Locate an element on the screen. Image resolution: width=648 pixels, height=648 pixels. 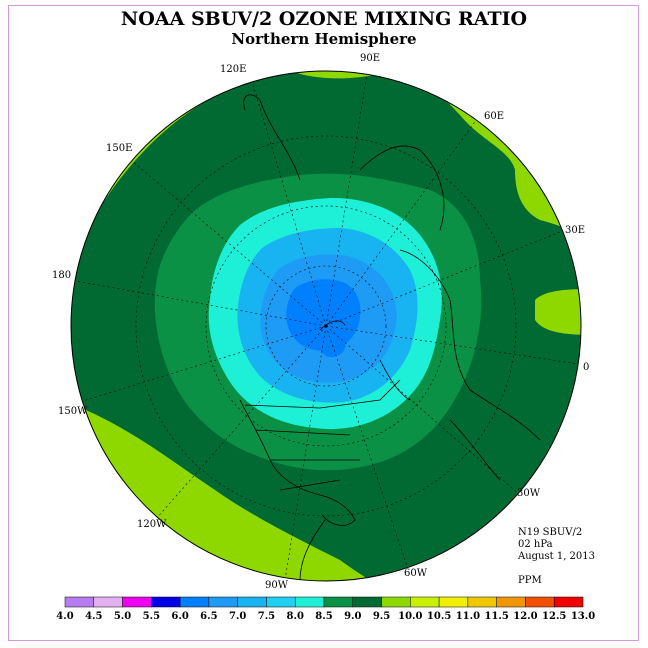
colorbar-tick-label: 13.0 is located at coordinates (583, 616).